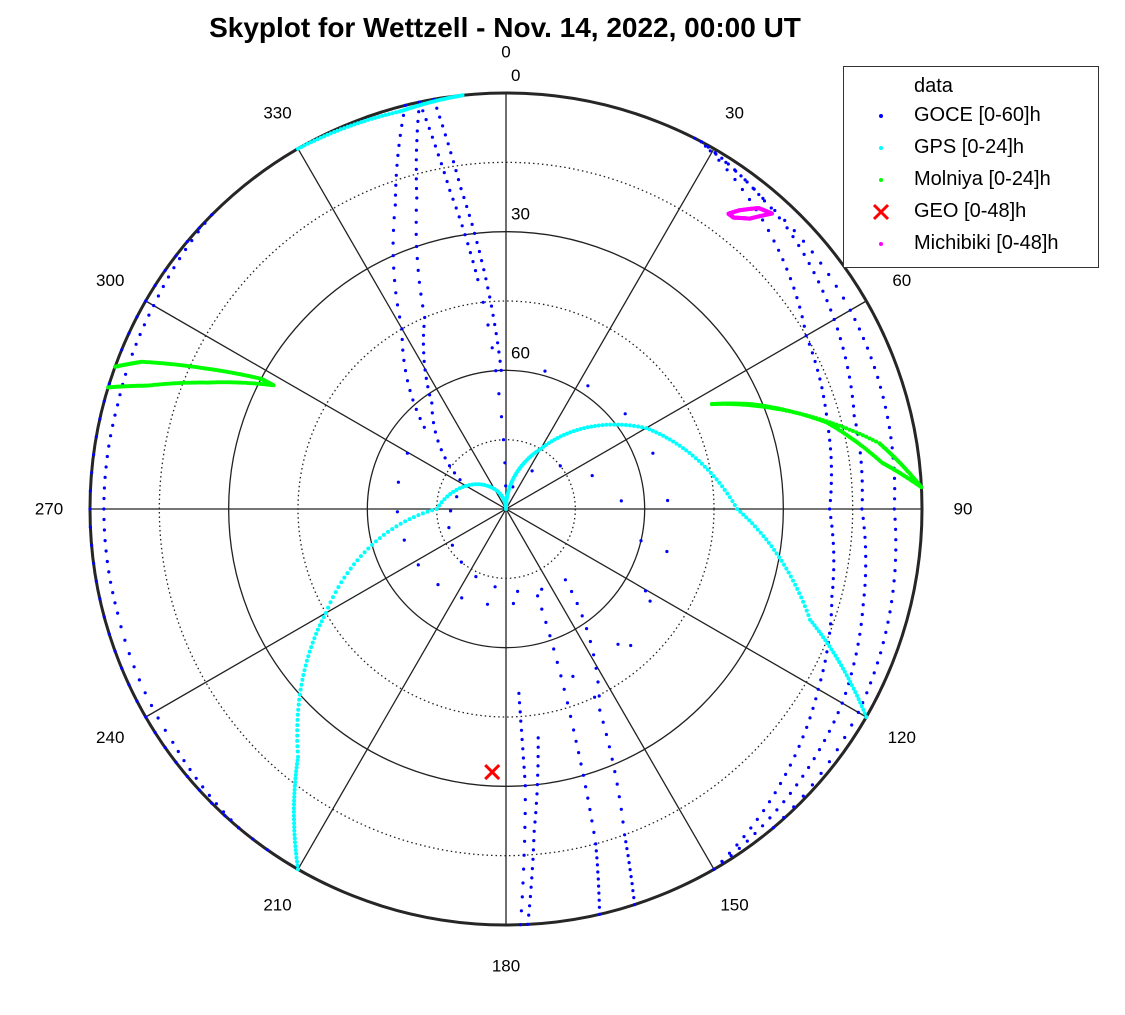 Image resolution: width=1125 pixels, height=1015 pixels. What do you see at coordinates (515, 75) in the screenshot?
I see `elevation-tick-label: 0` at bounding box center [515, 75].